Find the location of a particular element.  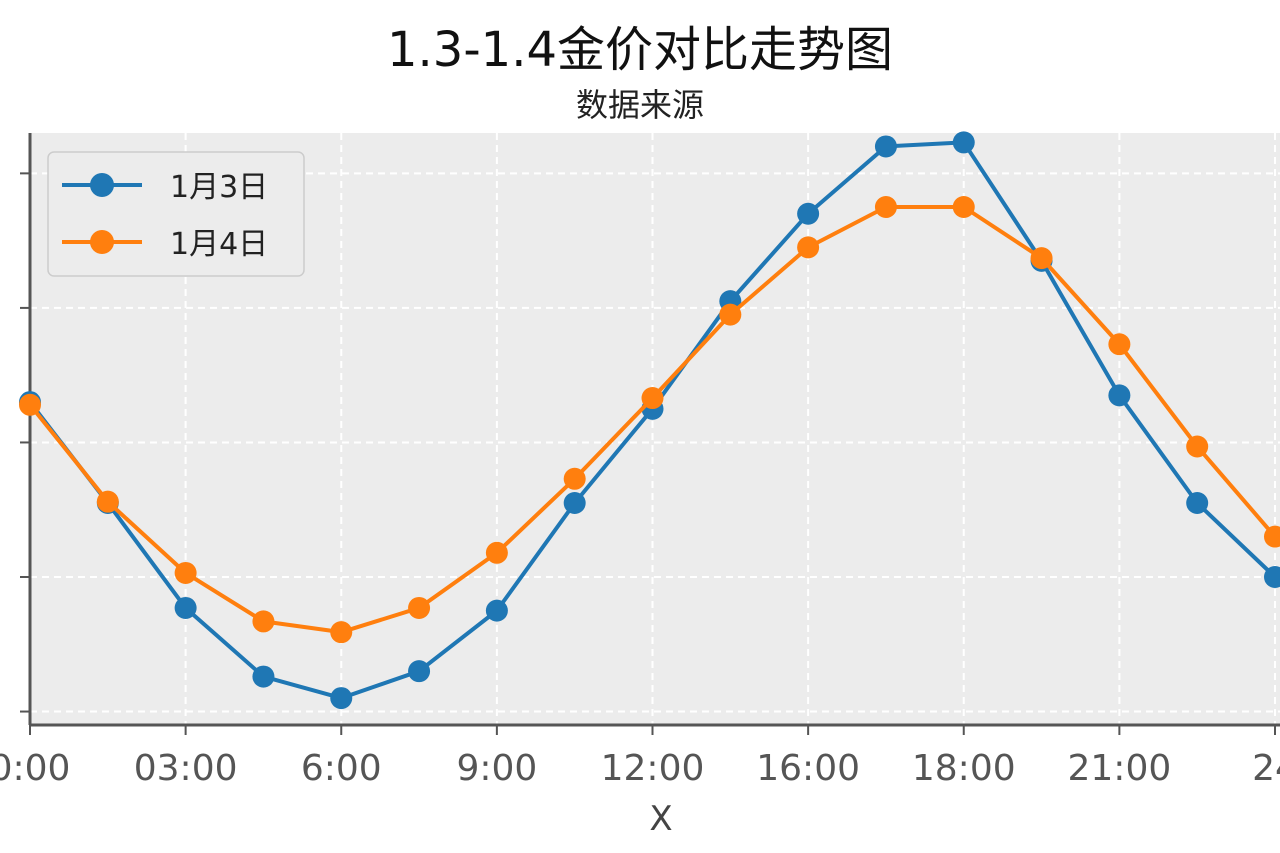

x-tick-label: 18:00 is located at coordinates (964, 768).